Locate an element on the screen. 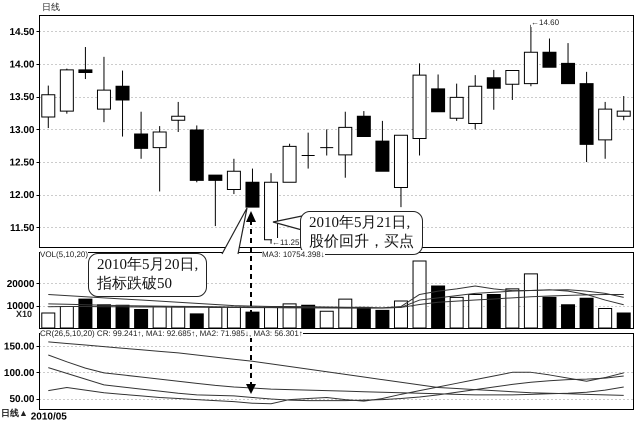  y-tick-label: 12.50 is located at coordinates (22, 163).